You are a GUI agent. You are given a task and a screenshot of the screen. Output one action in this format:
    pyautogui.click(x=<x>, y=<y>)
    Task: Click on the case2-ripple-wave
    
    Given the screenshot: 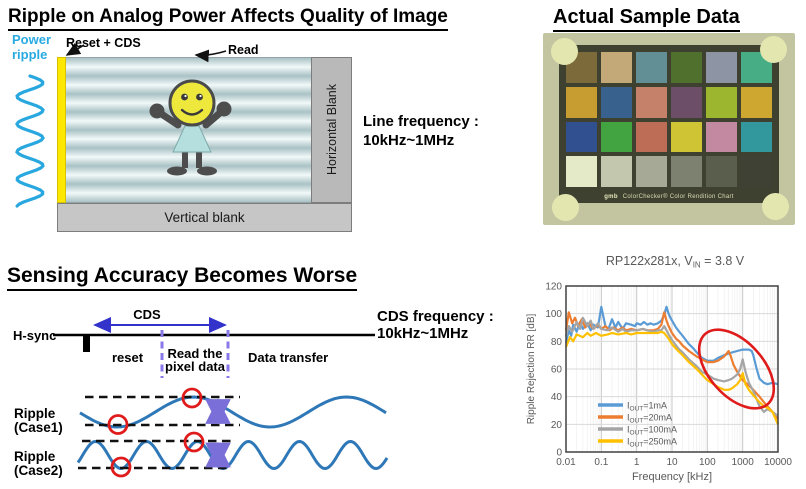 What is the action you would take?
    pyautogui.click(x=232, y=455)
    